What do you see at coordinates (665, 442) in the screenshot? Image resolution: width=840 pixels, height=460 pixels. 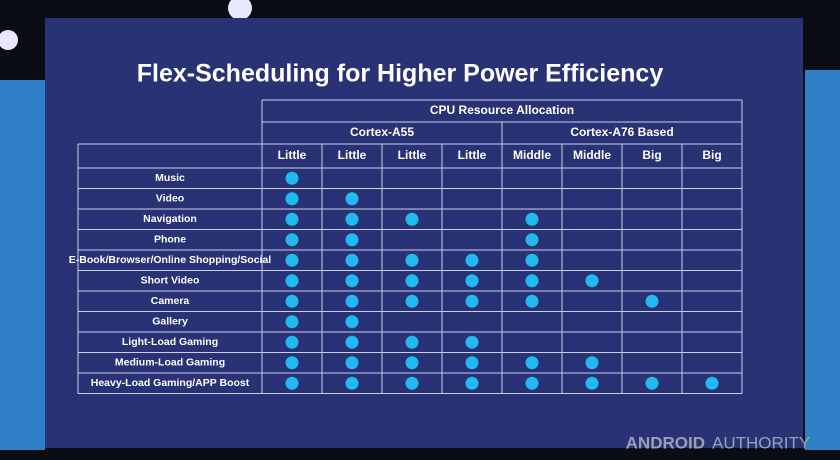 I see `watermark: ANDROID` at bounding box center [665, 442].